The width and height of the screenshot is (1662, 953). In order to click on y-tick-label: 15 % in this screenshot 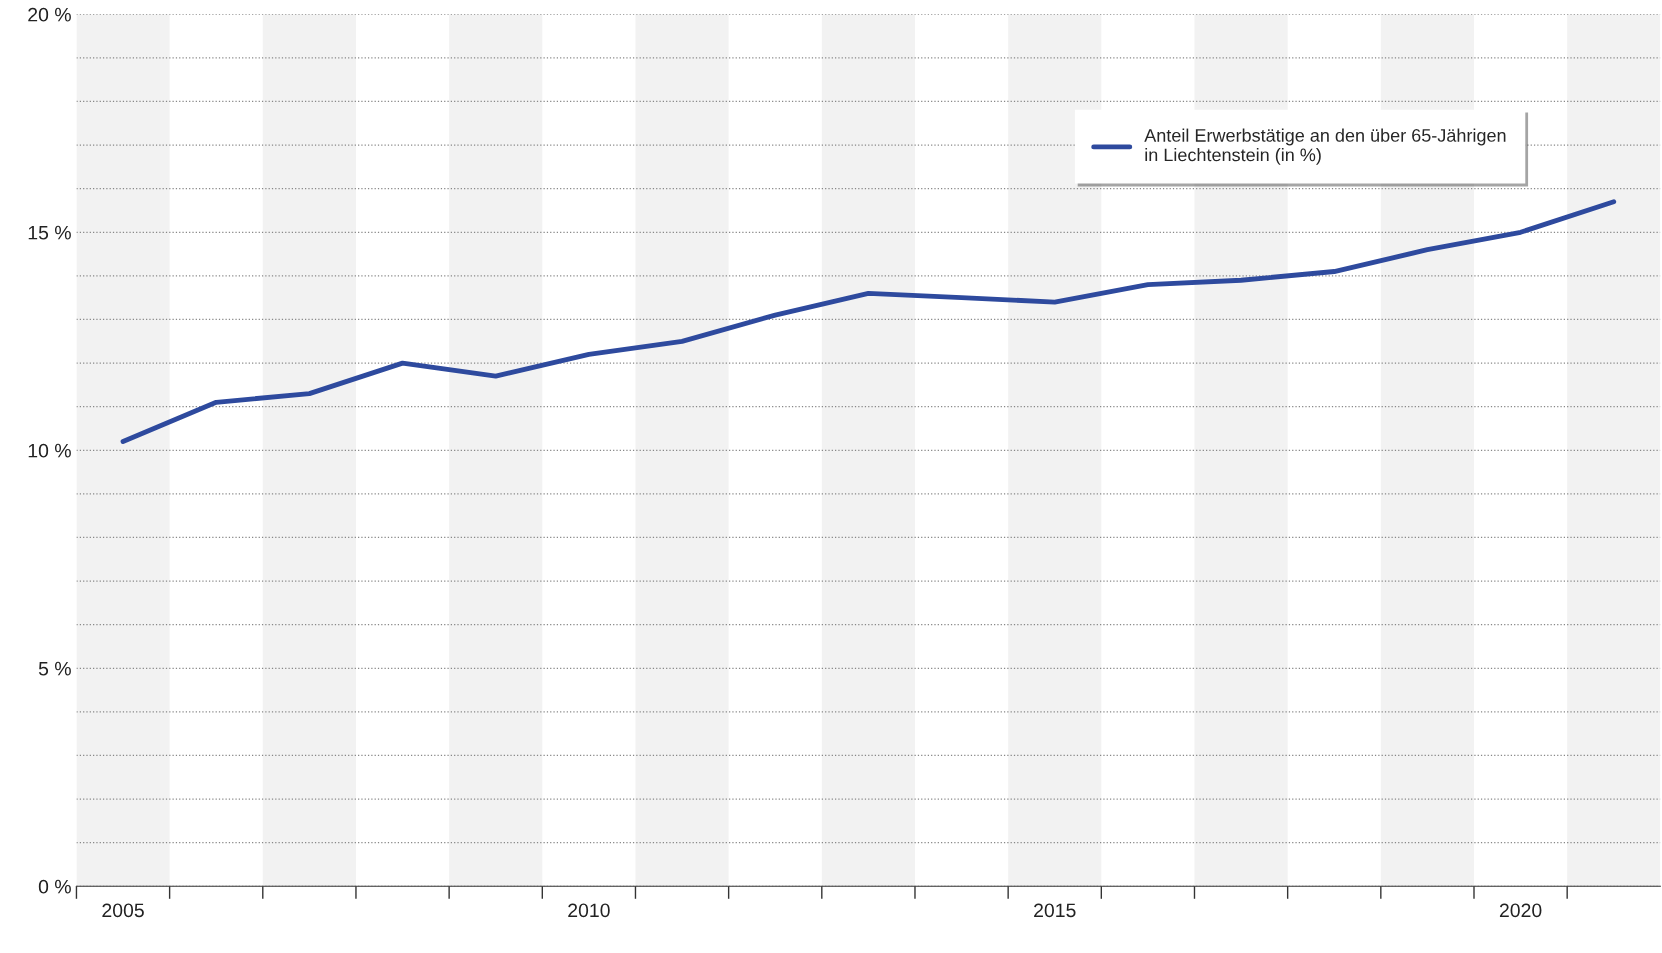, I will do `click(49, 232)`.